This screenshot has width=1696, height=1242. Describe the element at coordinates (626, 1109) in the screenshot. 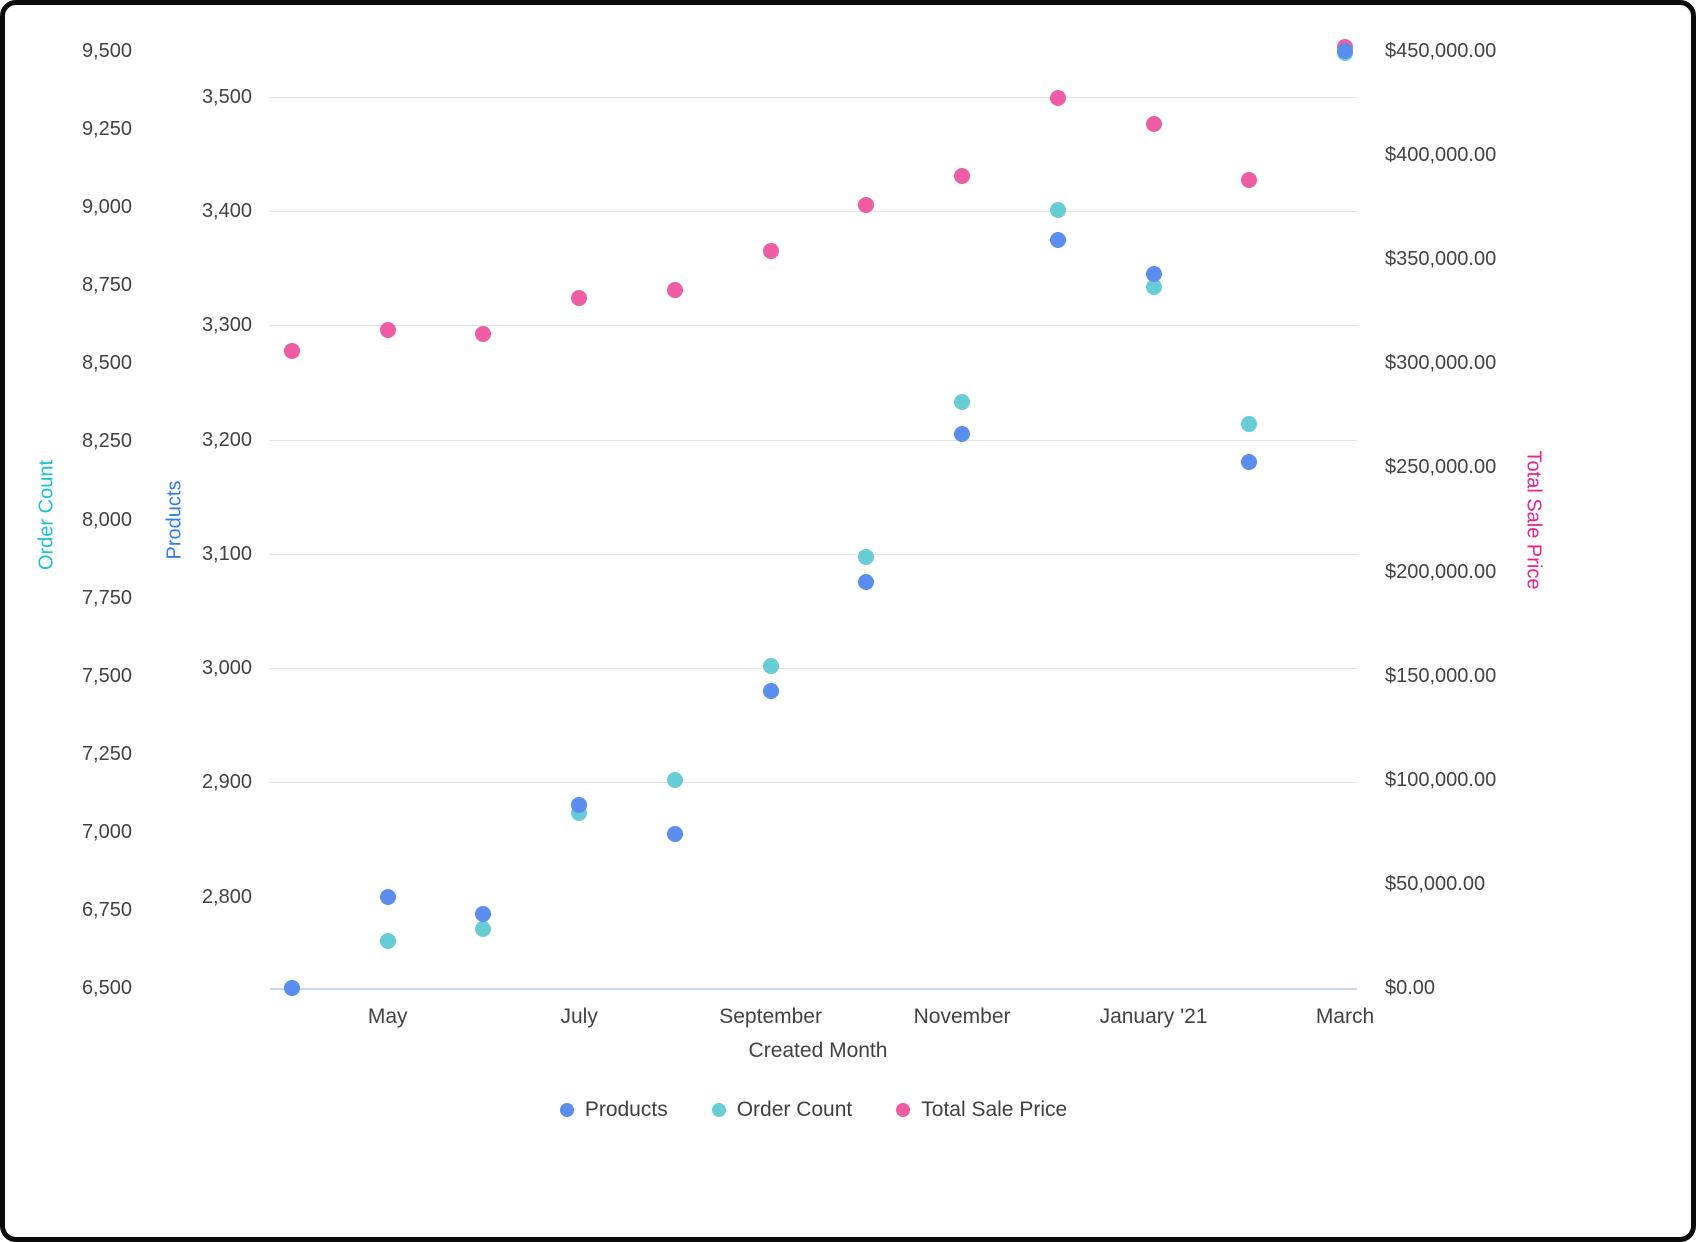

I see `legend-label-products: Products` at that location.